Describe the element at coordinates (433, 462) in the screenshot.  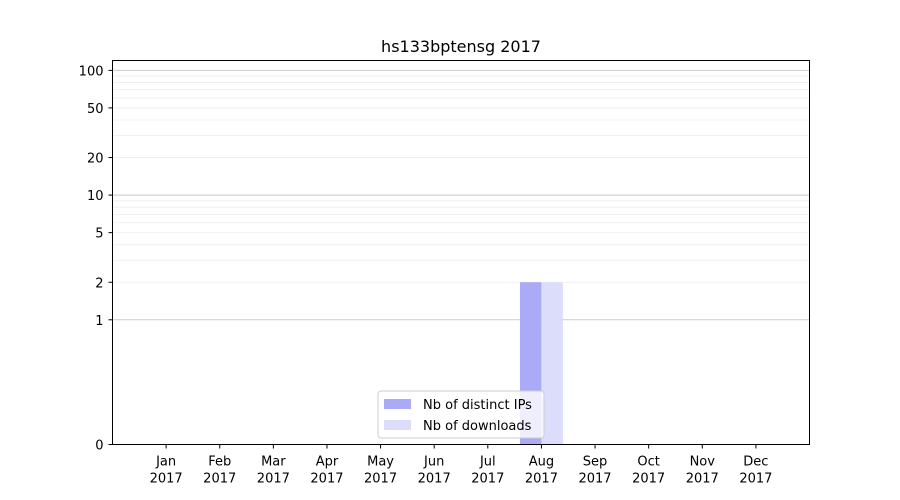
I see `x-tick-label-month: Jun` at that location.